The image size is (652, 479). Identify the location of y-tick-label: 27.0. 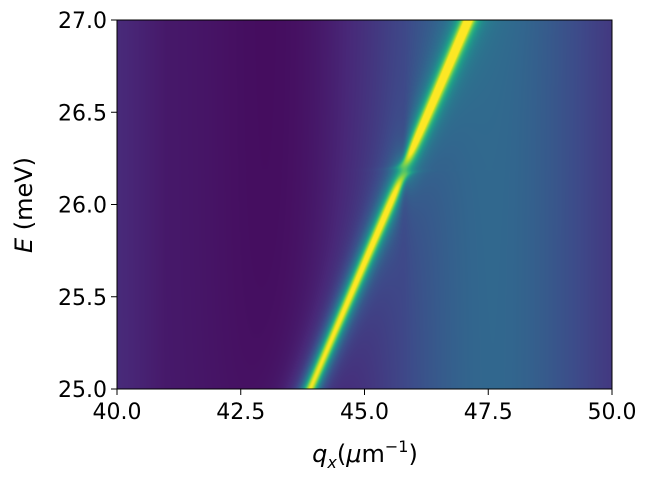
(82, 21).